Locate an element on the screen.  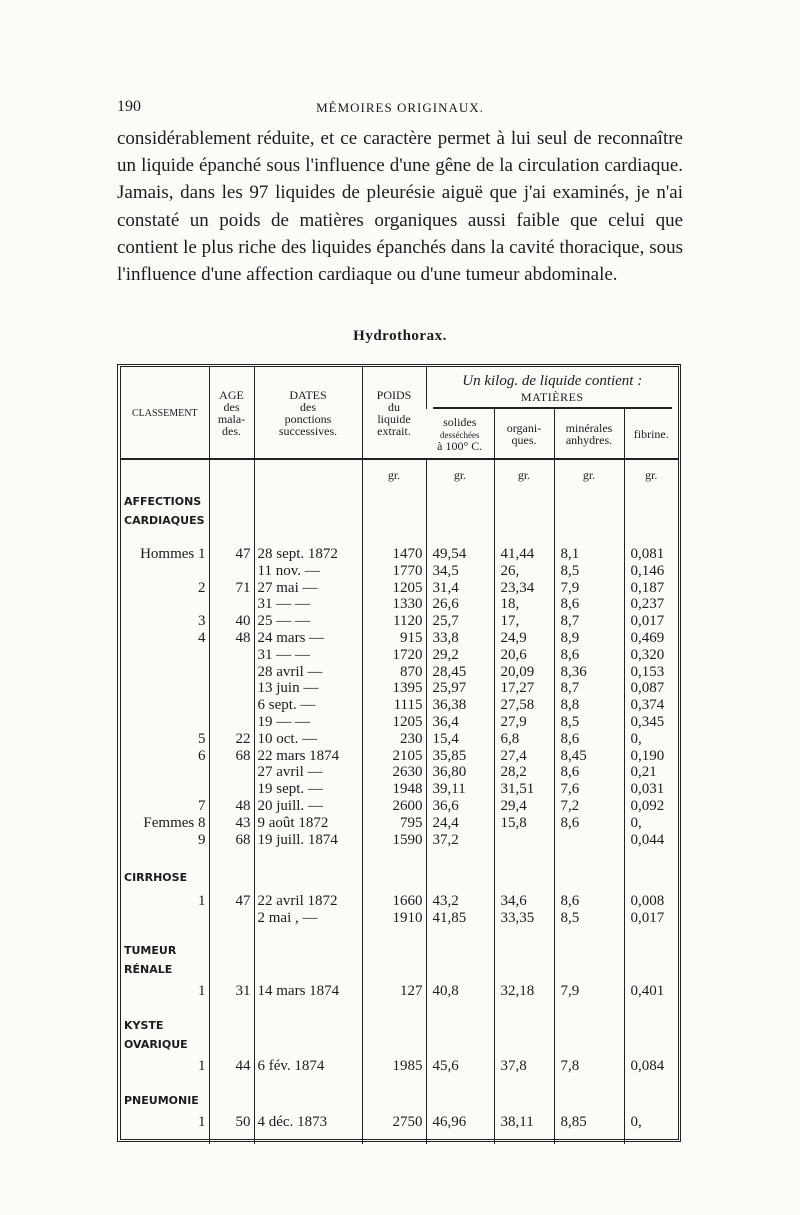
cell-organiques: 38,11 is located at coordinates (523, 1122).